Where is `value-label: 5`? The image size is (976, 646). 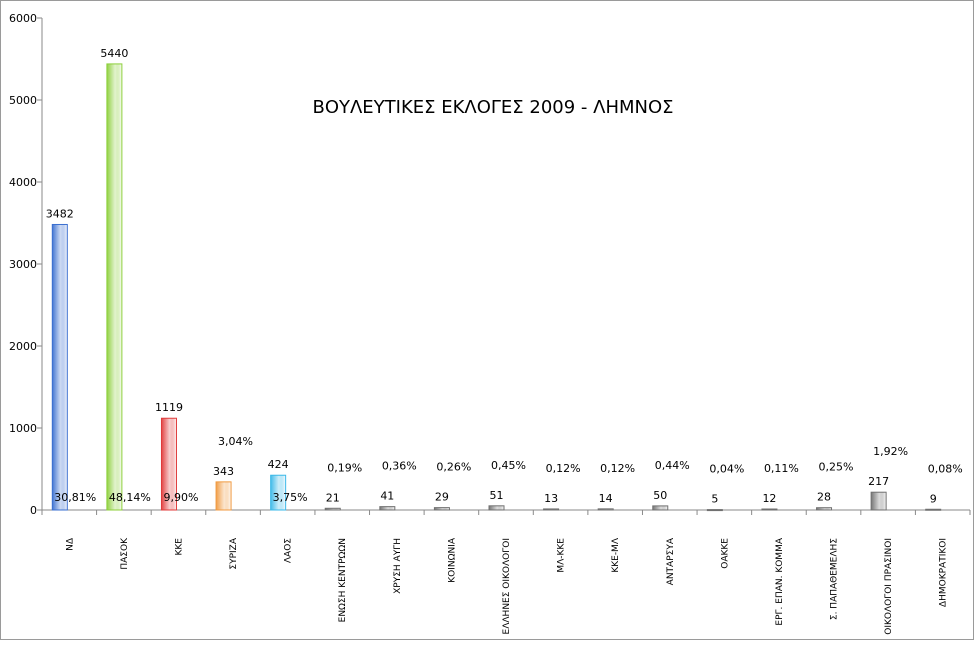
value-label: 5 is located at coordinates (714, 499).